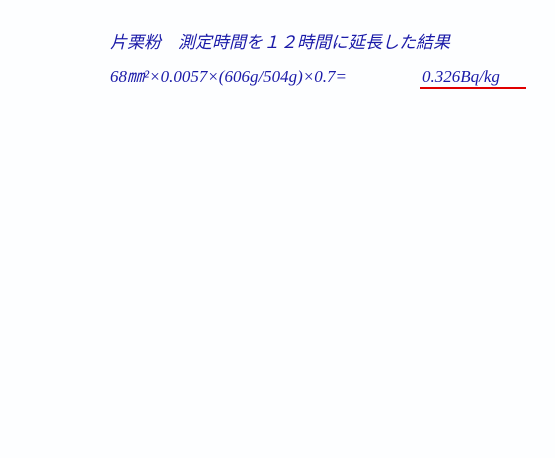 This screenshot has width=555, height=458. What do you see at coordinates (280, 42) in the screenshot?
I see `annotation: 片栗粉 測定時間を１２時間に延長した結果` at bounding box center [280, 42].